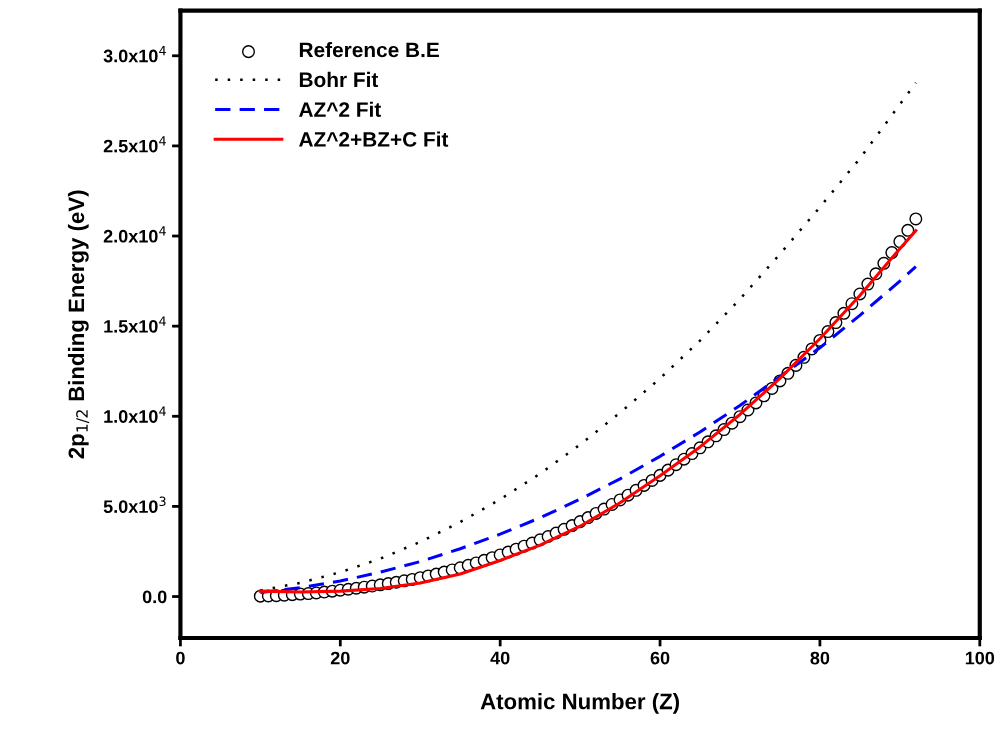  I want to click on y-tick-label: 1.5x10$^{4}$, so click(135, 324).